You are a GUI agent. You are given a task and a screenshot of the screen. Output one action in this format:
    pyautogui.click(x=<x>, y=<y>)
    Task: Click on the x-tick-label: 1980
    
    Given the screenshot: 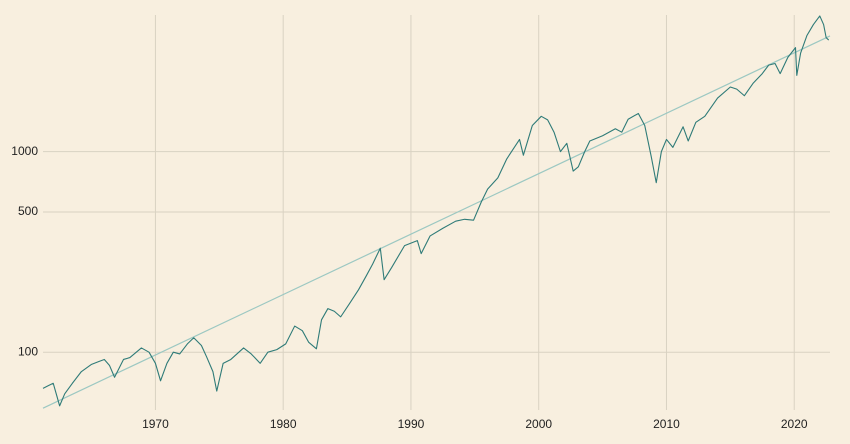 What is the action you would take?
    pyautogui.click(x=283, y=424)
    